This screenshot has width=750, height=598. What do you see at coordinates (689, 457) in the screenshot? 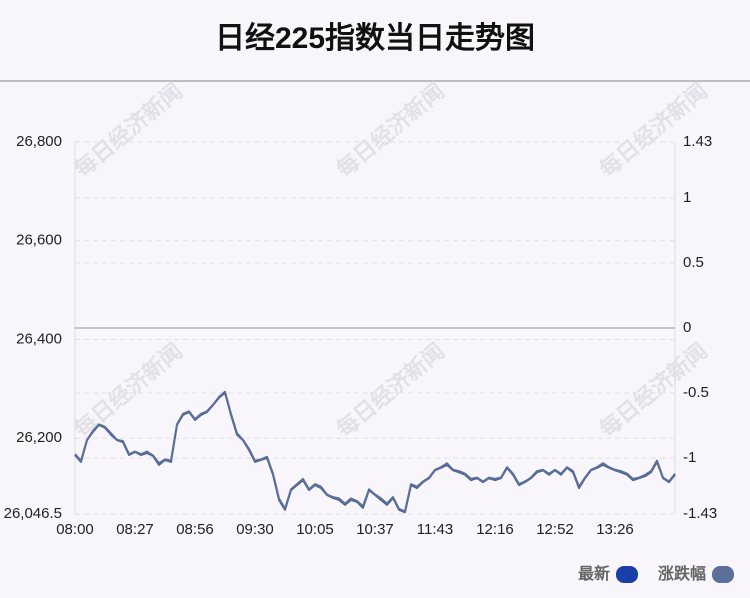
I see `y2-tick-label: -1` at bounding box center [689, 457].